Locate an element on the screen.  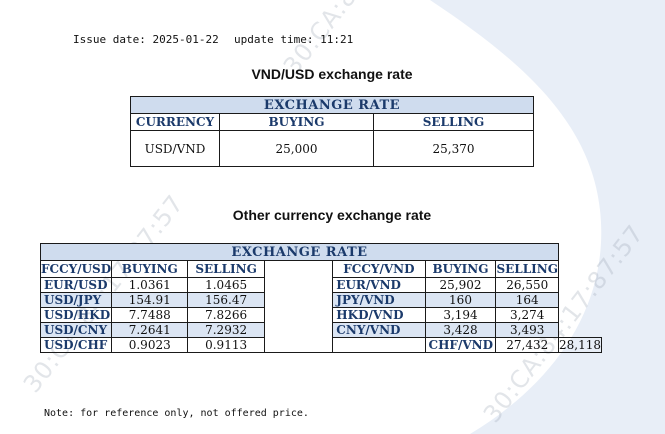
vnd-usd-col-currency: CURRENCY is located at coordinates (175, 122).